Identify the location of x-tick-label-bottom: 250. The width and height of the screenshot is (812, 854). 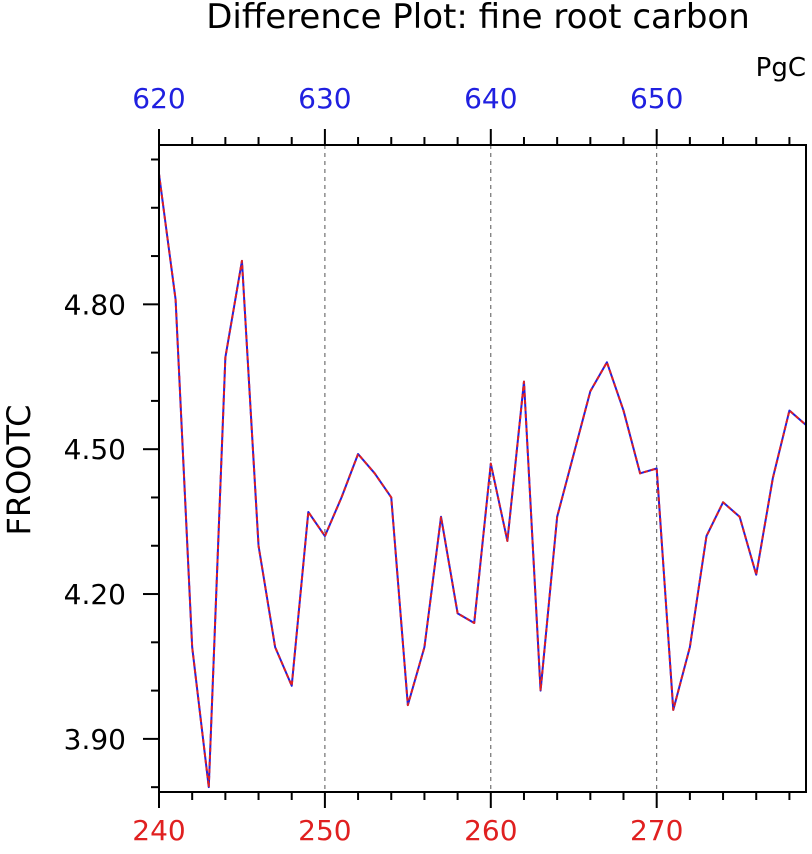
(324, 830).